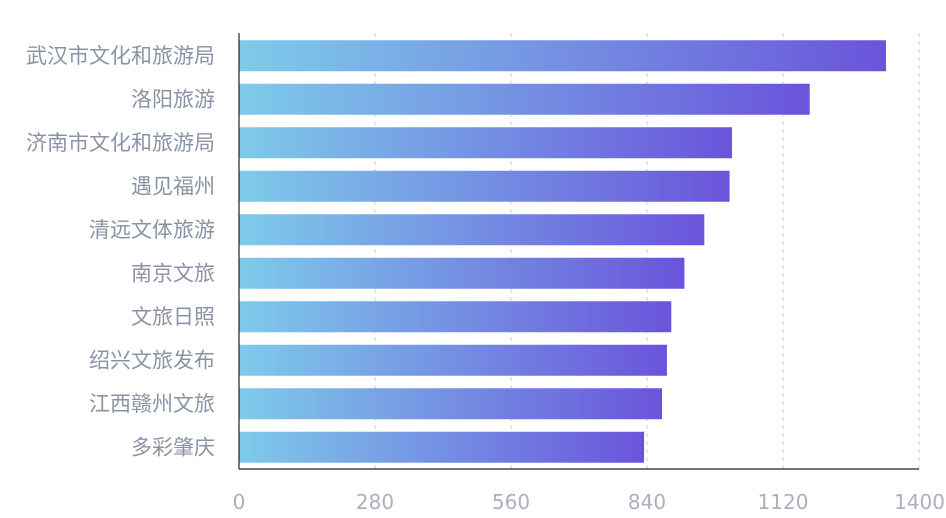  What do you see at coordinates (375, 502) in the screenshot?
I see `x-tick-label: 280` at bounding box center [375, 502].